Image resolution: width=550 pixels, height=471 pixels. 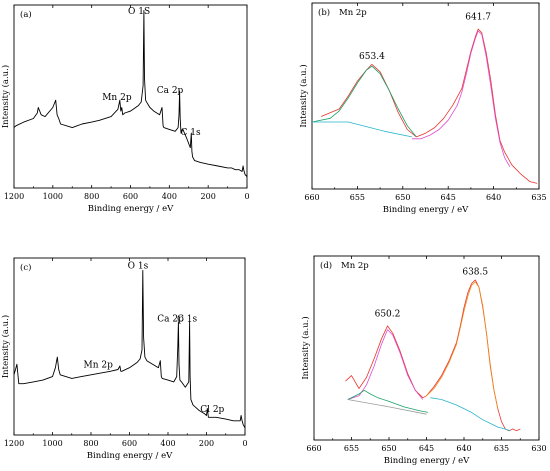 I want to click on panel-label: (d), so click(x=326, y=265).